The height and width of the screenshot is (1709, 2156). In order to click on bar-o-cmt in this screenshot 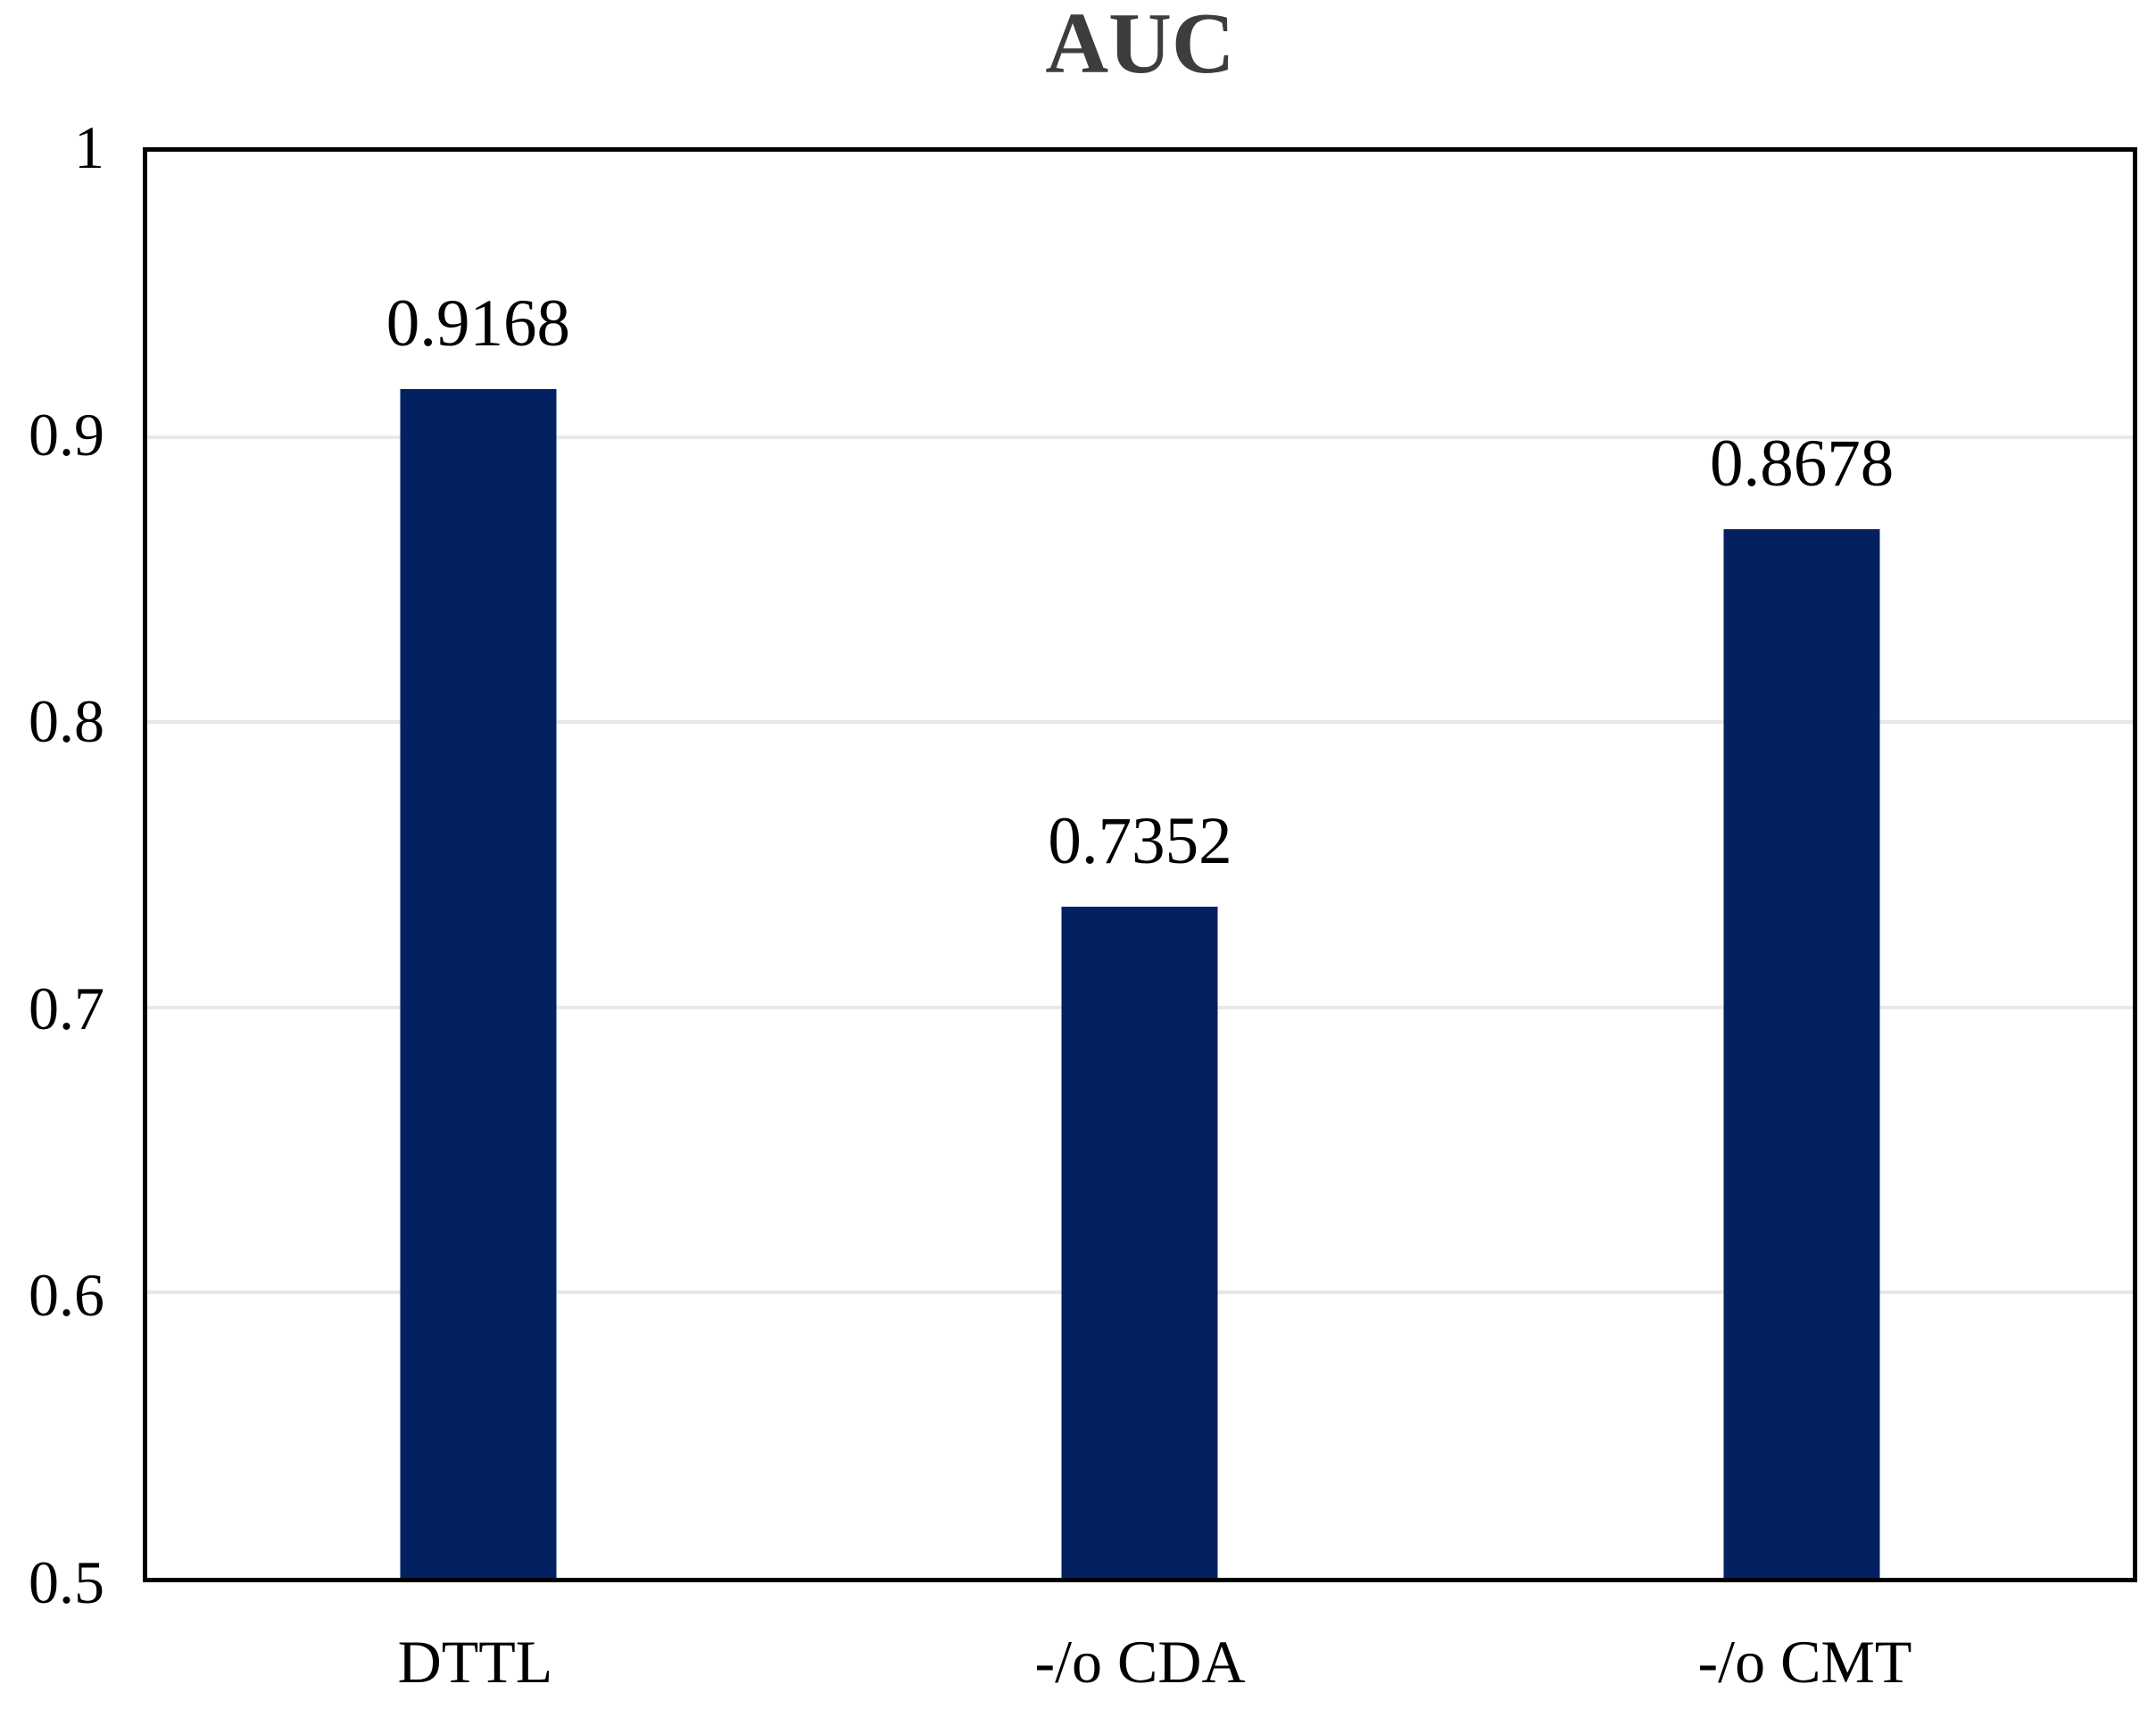, I will do `click(1801, 1053)`.